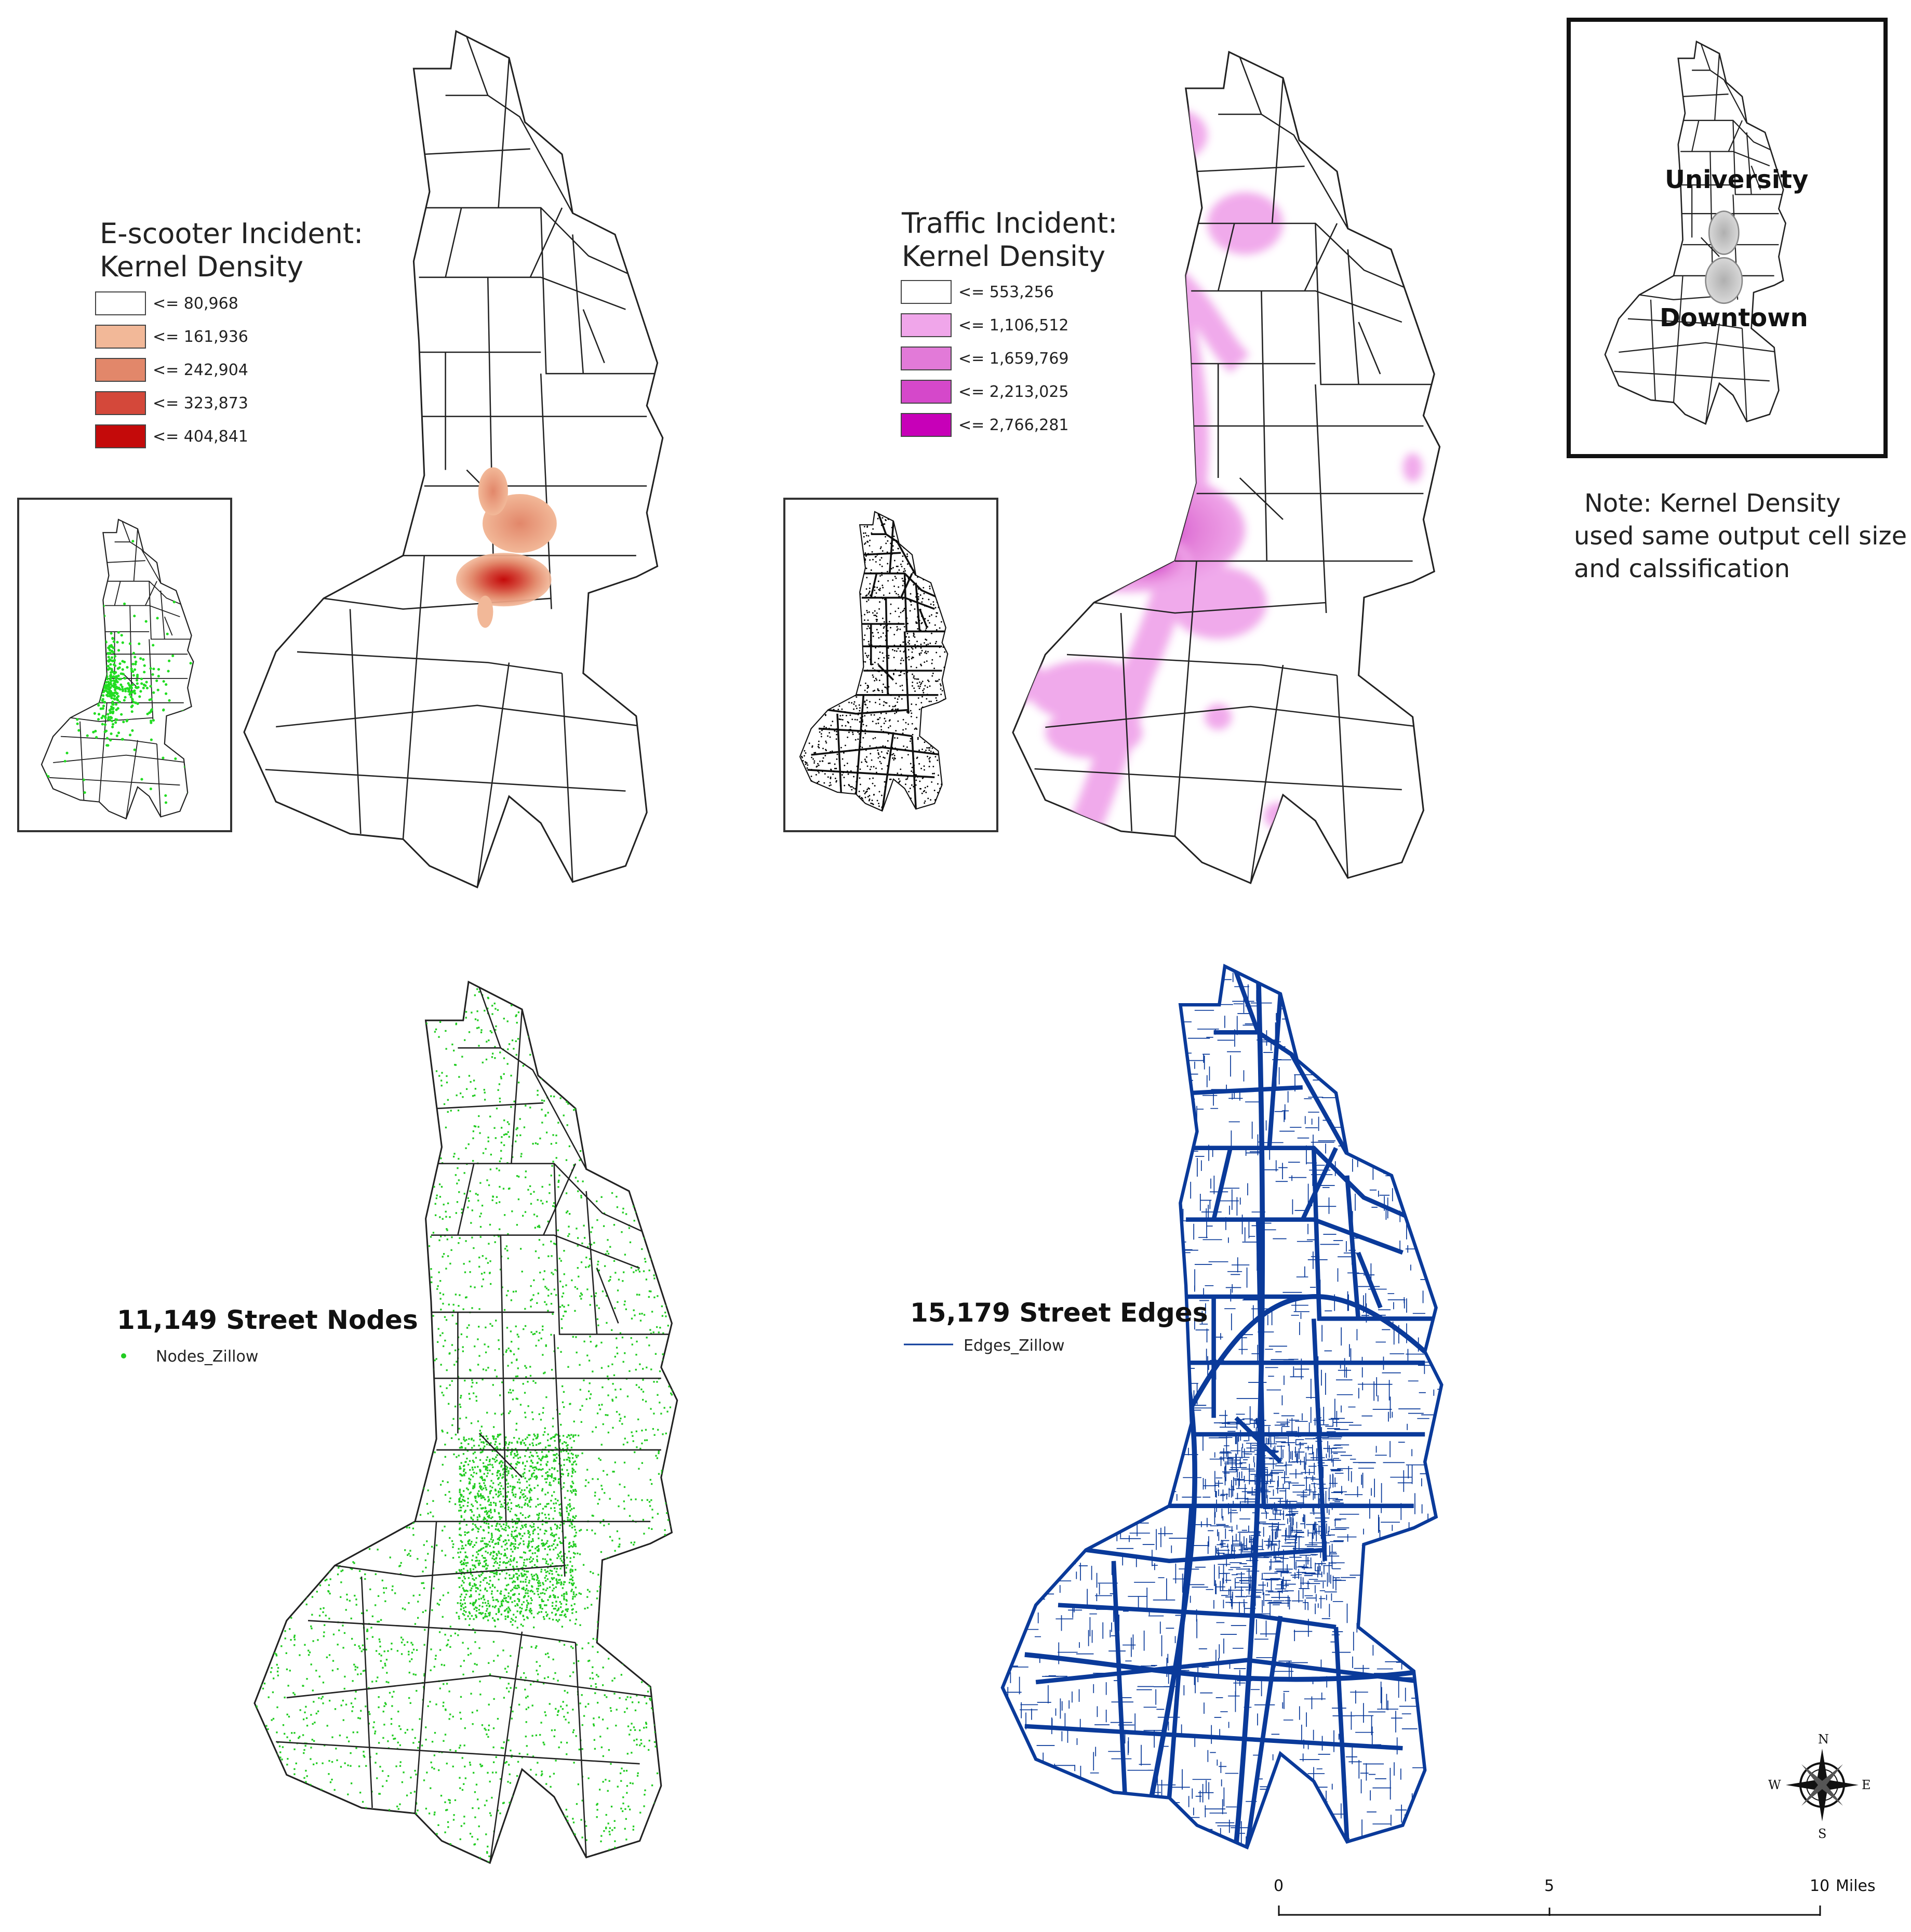 Image resolution: width=1911 pixels, height=1932 pixels. I want to click on escooter-legend-label-3: <= 323,873, so click(200, 403).